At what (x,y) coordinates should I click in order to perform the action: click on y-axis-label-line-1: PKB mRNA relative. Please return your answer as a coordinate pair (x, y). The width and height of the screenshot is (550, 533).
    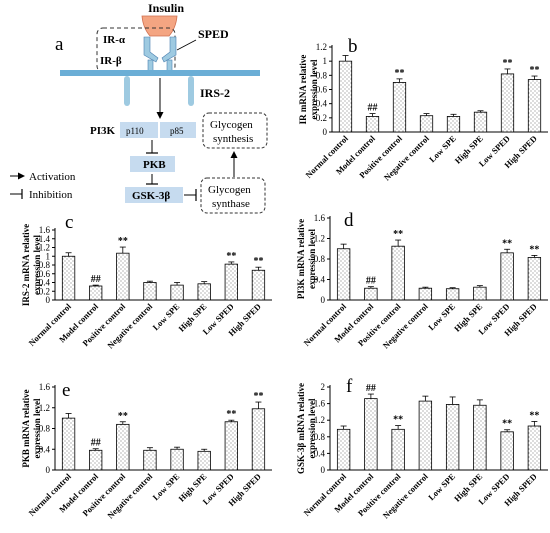
    Looking at the image, I should click on (26, 428).